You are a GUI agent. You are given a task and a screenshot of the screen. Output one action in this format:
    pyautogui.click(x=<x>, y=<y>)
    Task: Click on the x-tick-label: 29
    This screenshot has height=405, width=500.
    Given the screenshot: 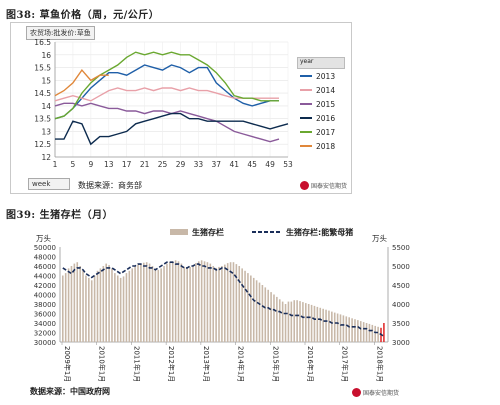 What is the action you would take?
    pyautogui.click(x=181, y=164)
    